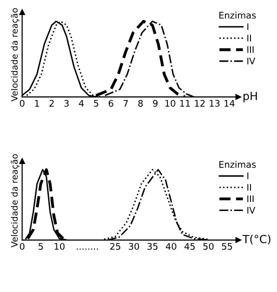  What do you see at coordinates (37, 103) in the screenshot?
I see `x-tick-label: 1` at bounding box center [37, 103].